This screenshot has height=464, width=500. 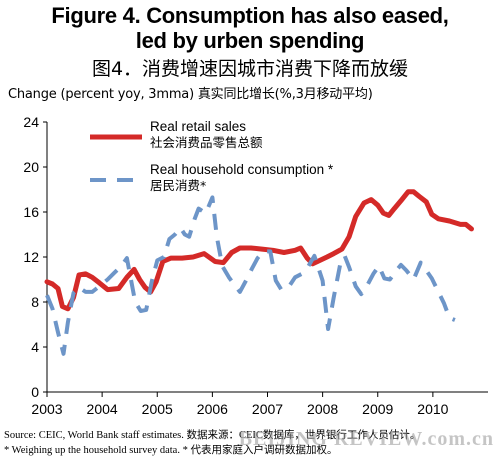 I want to click on x-tick-label: 2004, so click(x=102, y=409).